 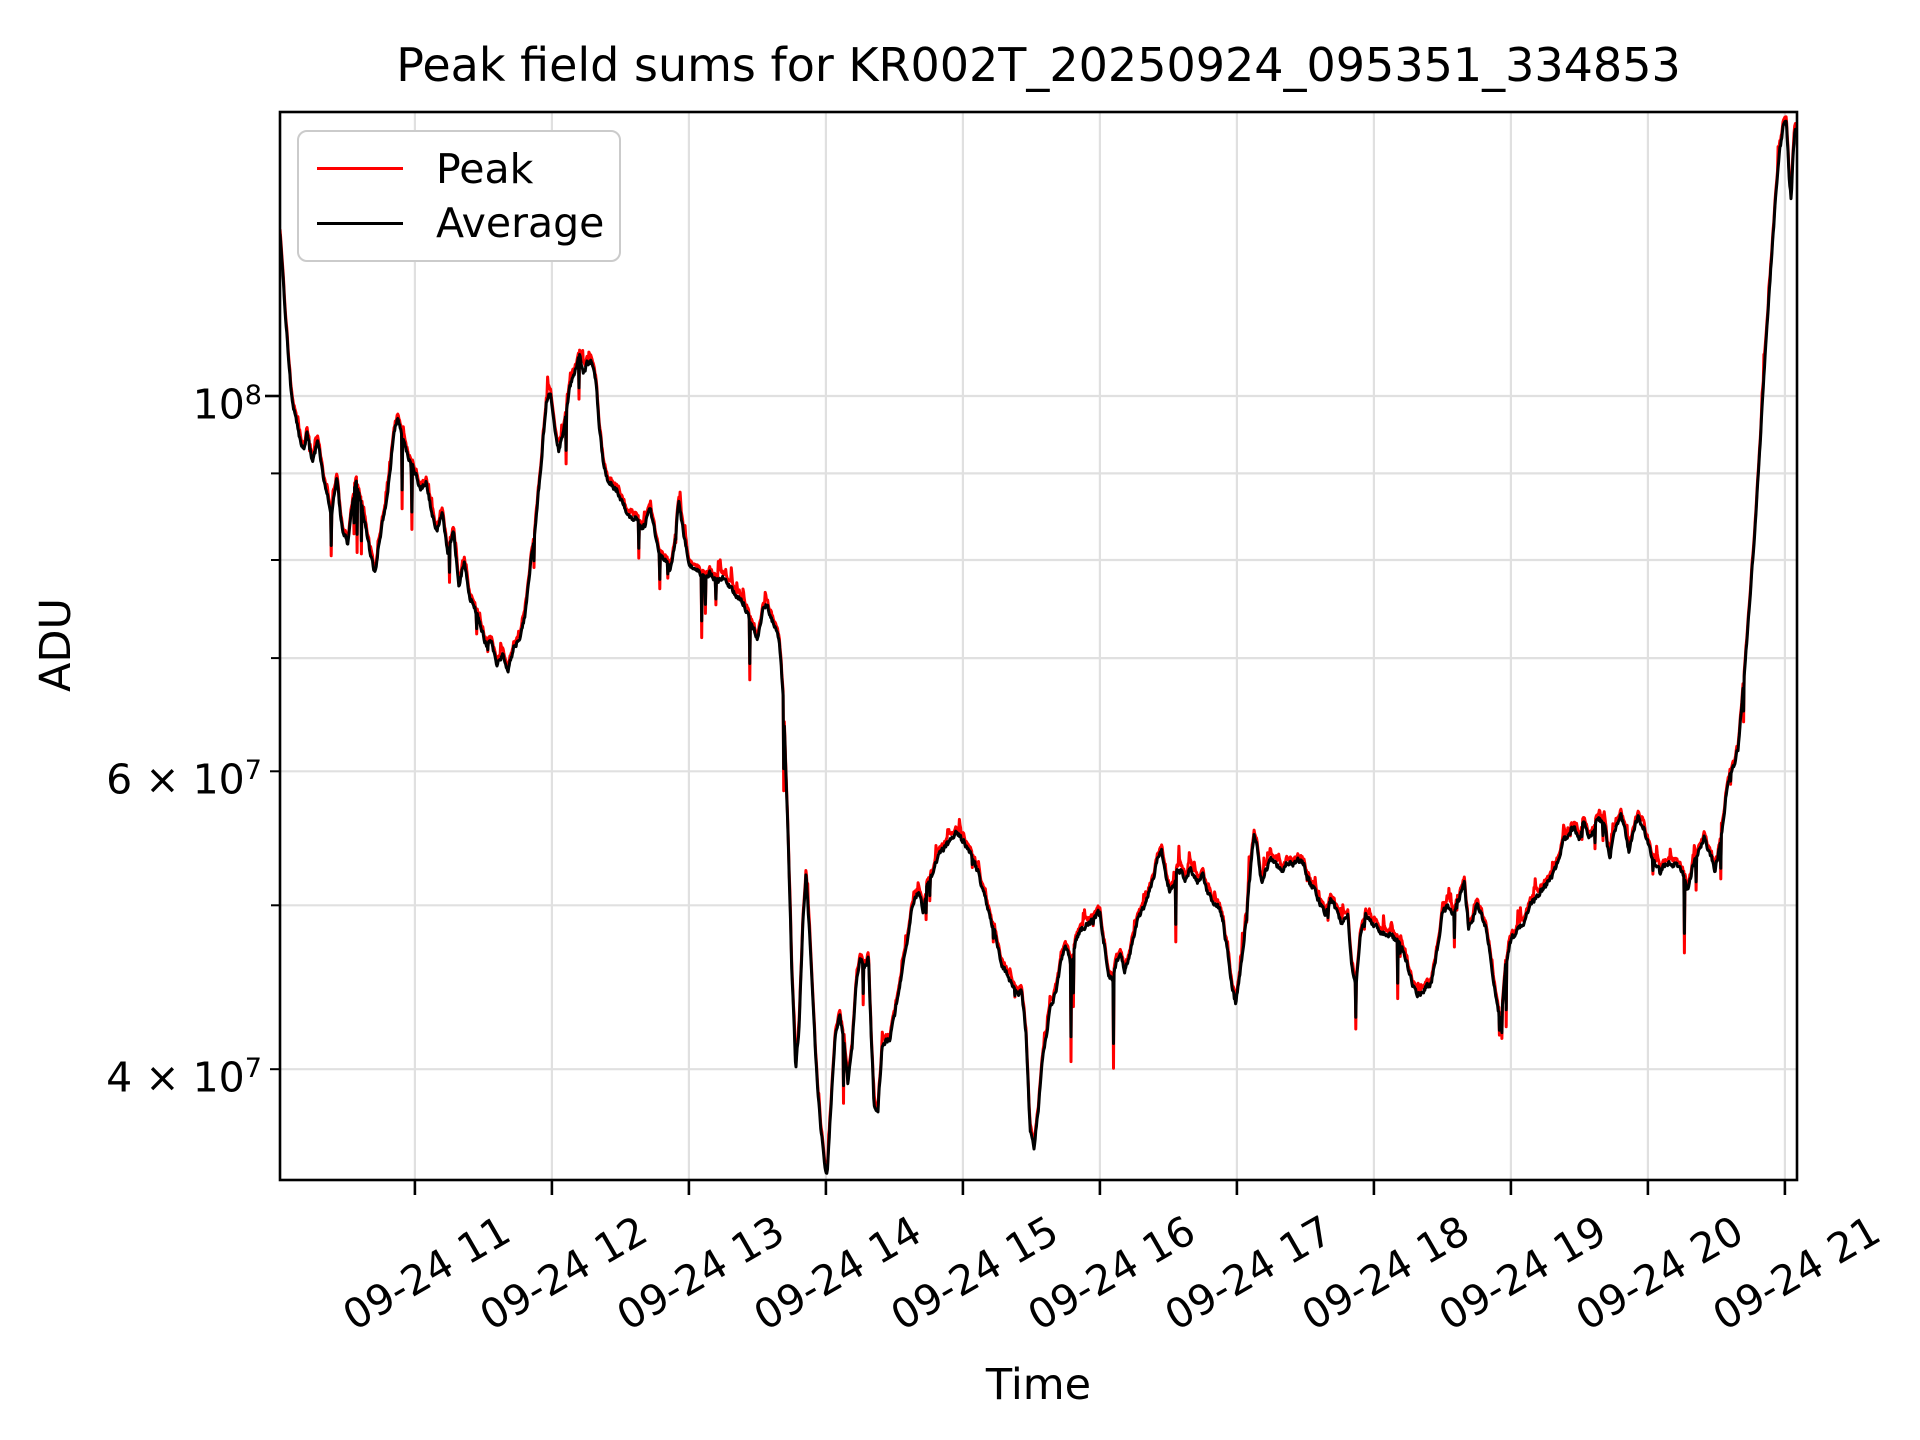 I want to click on legend-entry-label: Peak, so click(x=485, y=168).